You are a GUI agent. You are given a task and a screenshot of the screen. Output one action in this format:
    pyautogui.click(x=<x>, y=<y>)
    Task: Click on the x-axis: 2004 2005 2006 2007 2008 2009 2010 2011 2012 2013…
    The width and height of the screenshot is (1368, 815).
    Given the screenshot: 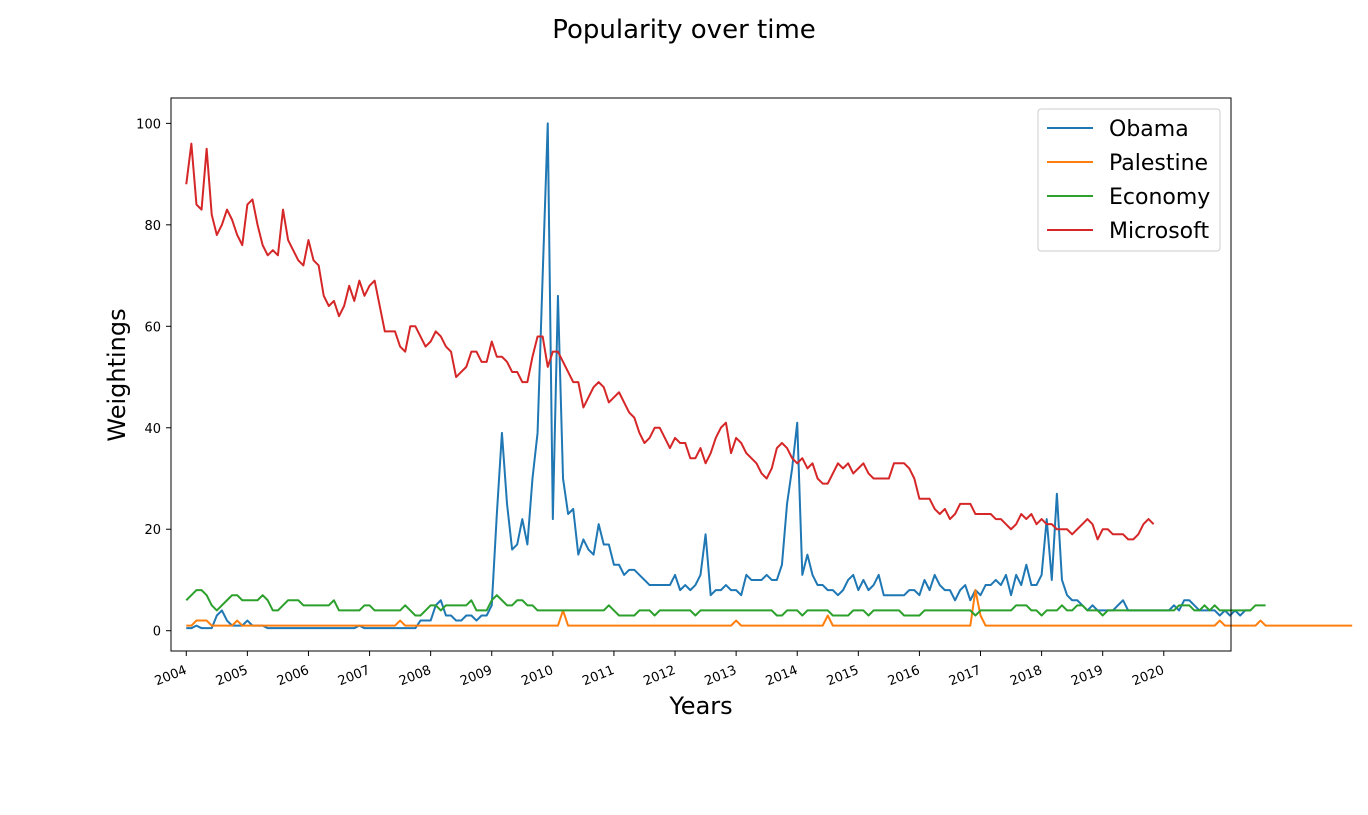 What is the action you would take?
    pyautogui.click(x=660, y=670)
    